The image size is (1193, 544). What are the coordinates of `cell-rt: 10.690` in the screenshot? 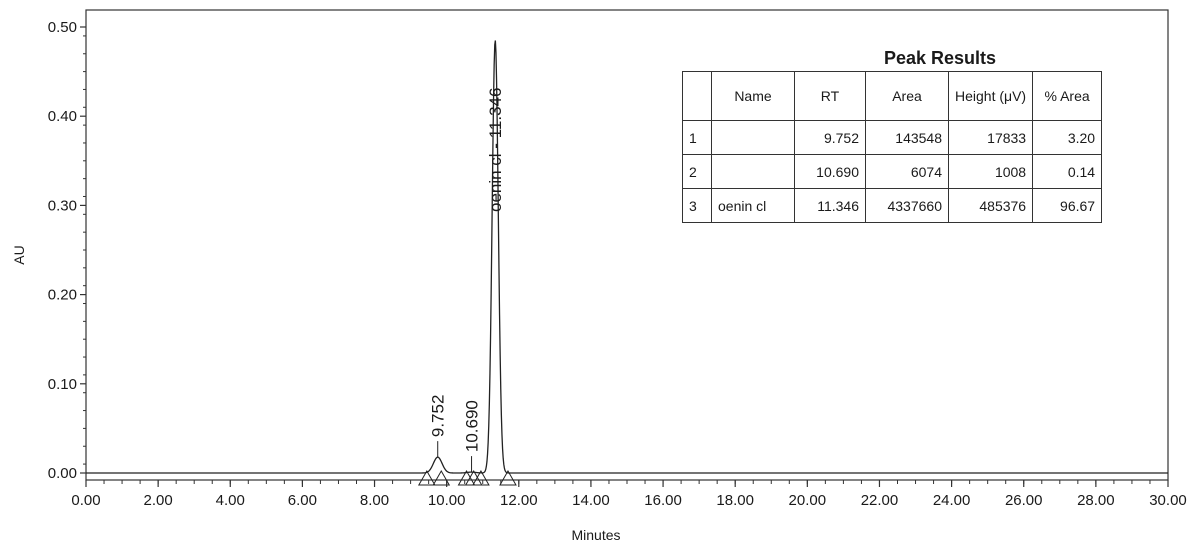 It's located at (830, 171).